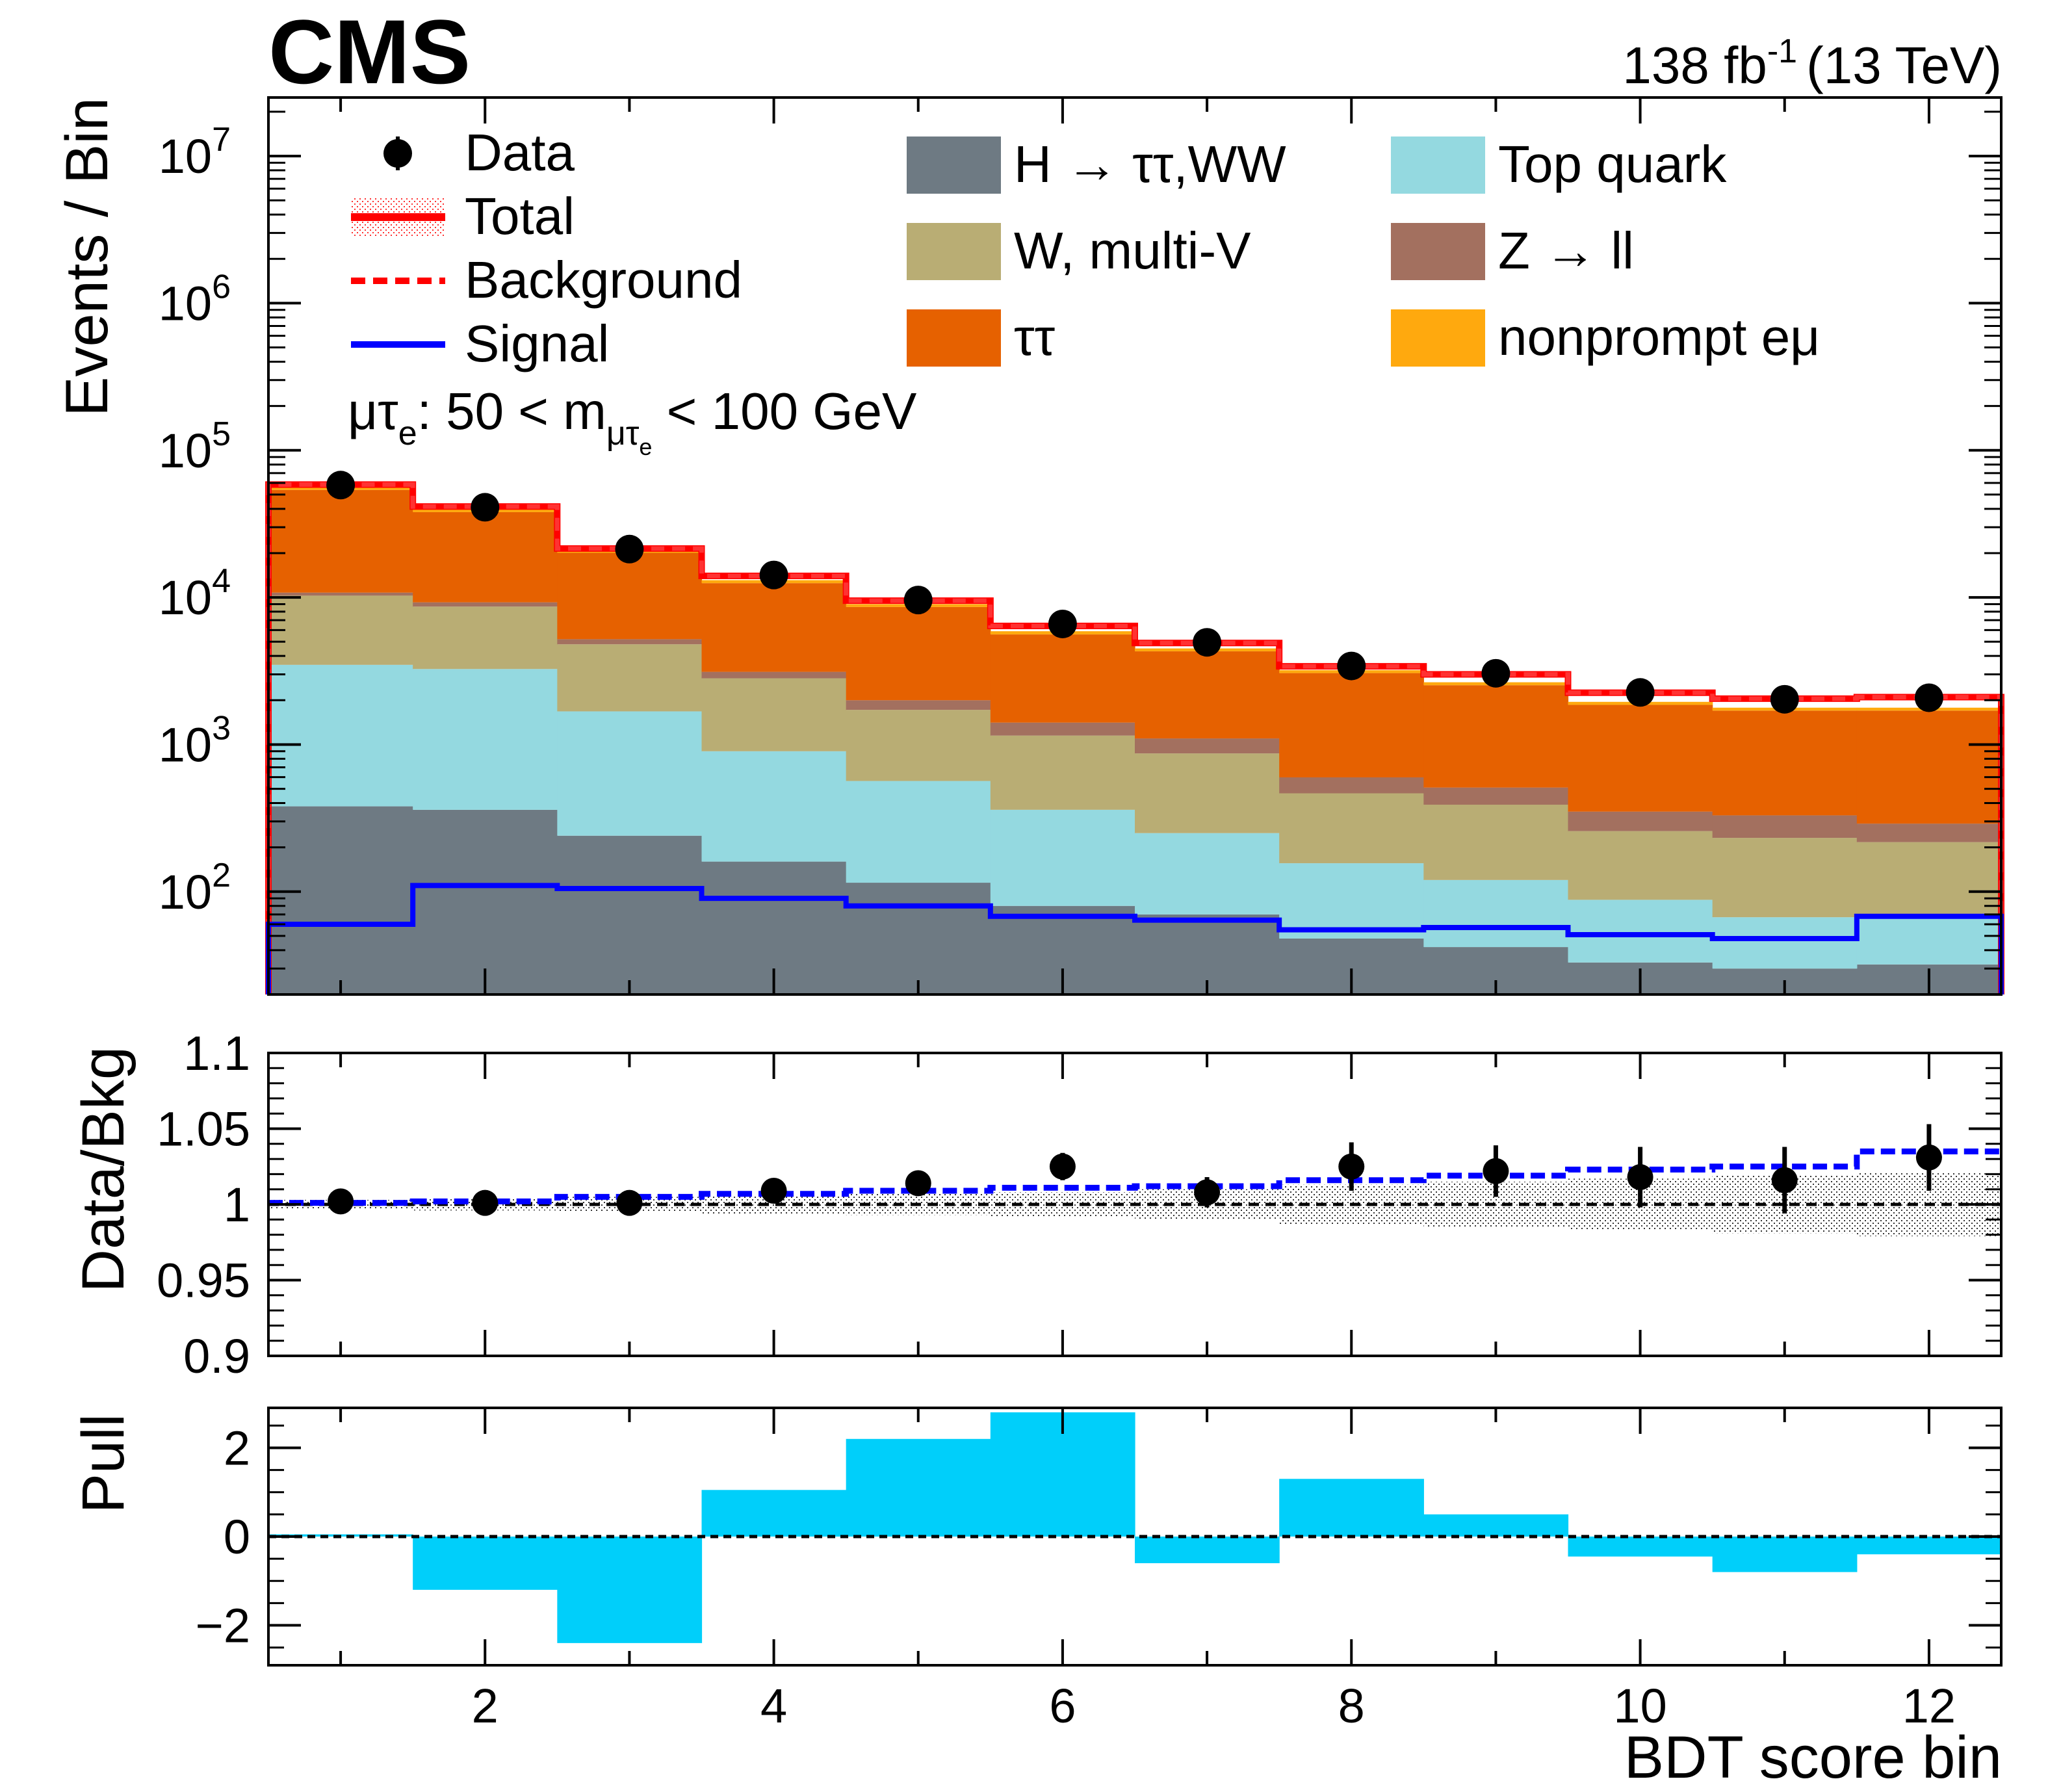 Image resolution: width=2048 pixels, height=1792 pixels. I want to click on y-tick-label: 10⁵, so click(195, 446).